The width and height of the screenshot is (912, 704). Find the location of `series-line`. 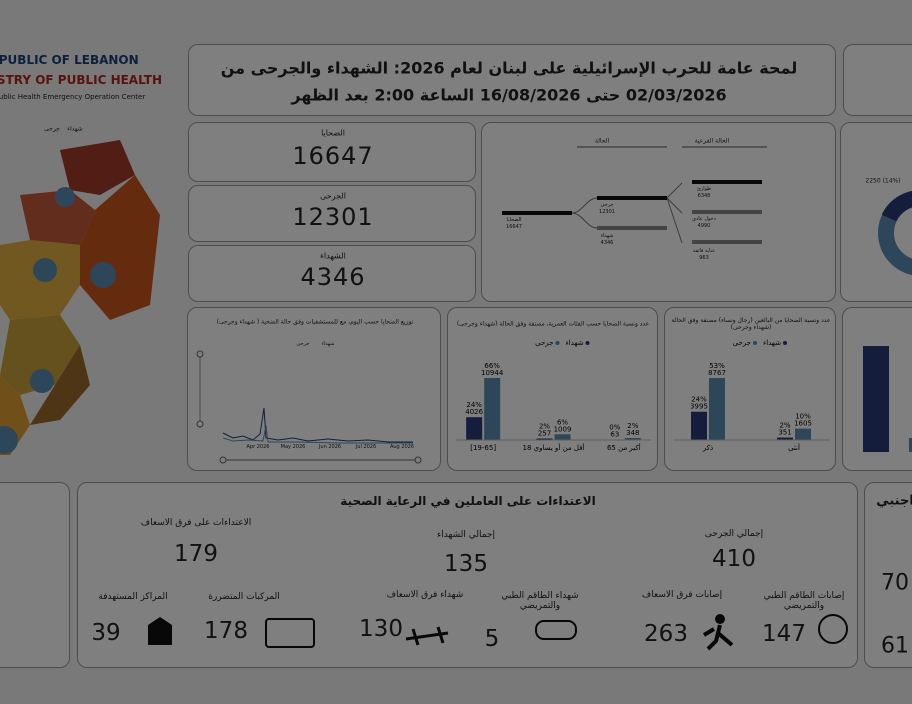

series-line is located at coordinates (317, 425).